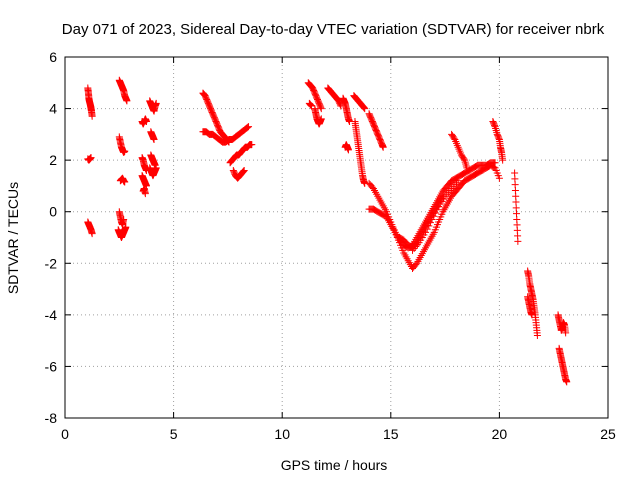 The height and width of the screenshot is (480, 640). Describe the element at coordinates (53, 57) in the screenshot. I see `y-tick-label: 6` at that location.